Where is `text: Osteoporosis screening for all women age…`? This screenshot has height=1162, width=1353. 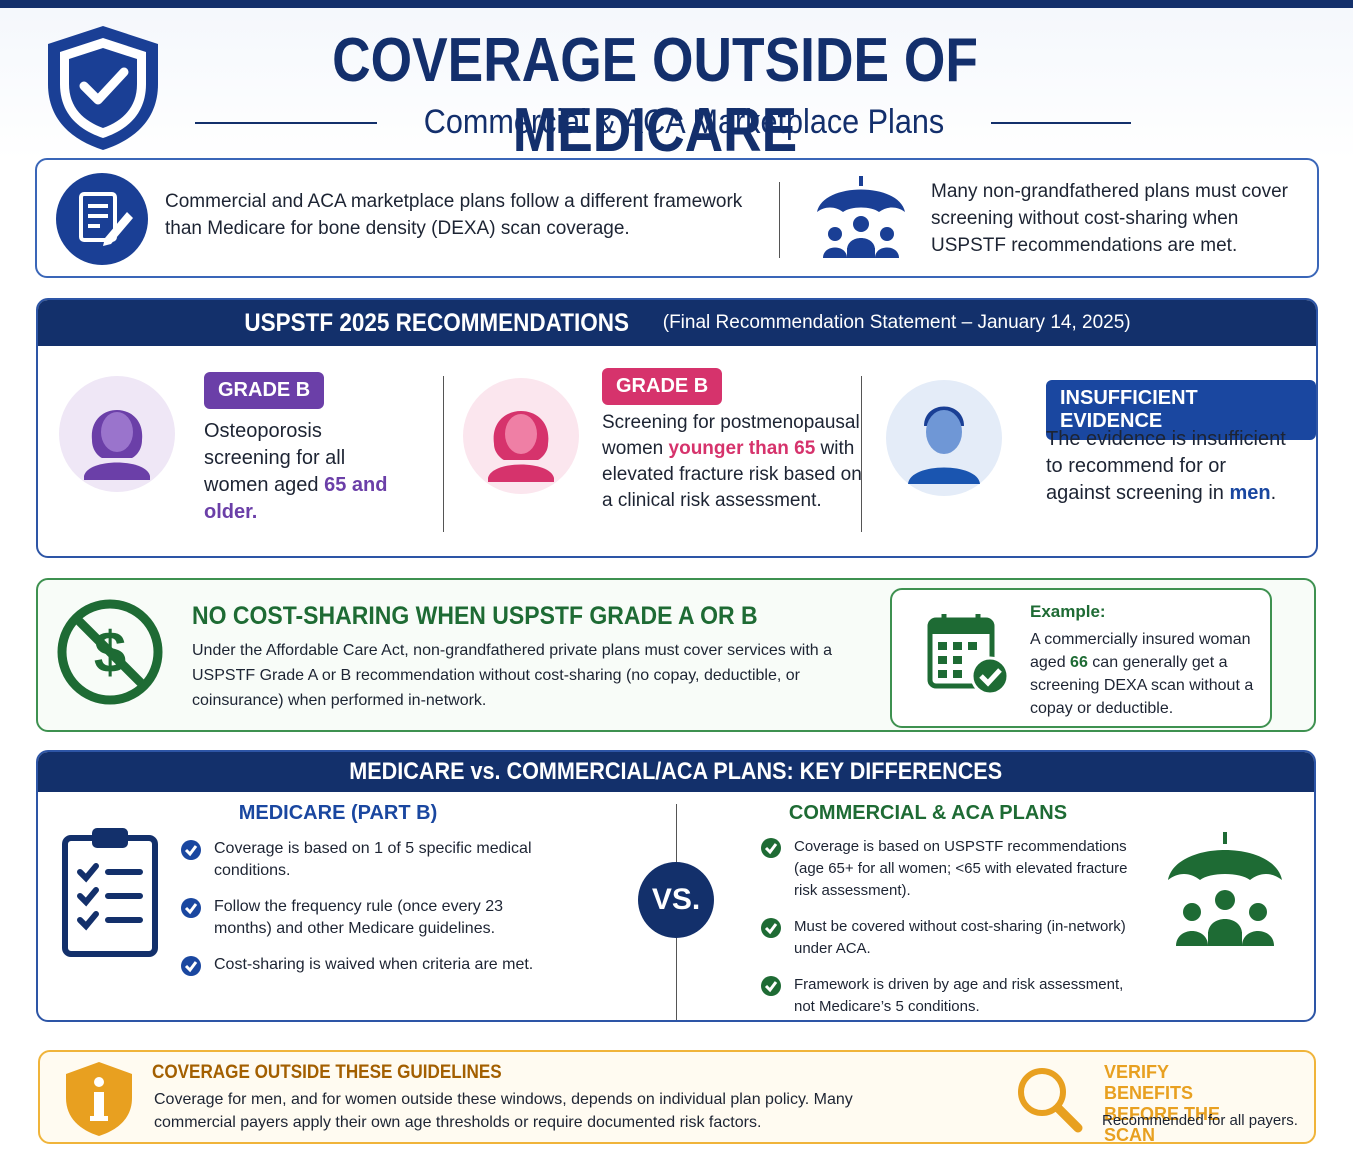 text: Osteoporosis screening for all women age… is located at coordinates (275, 458).